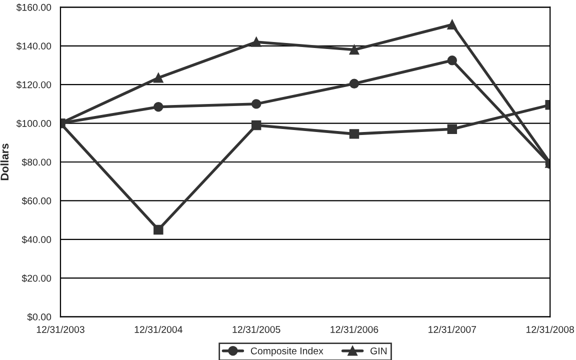  Describe the element at coordinates (34, 46) in the screenshot. I see `y-tick-label: $140.00` at that location.